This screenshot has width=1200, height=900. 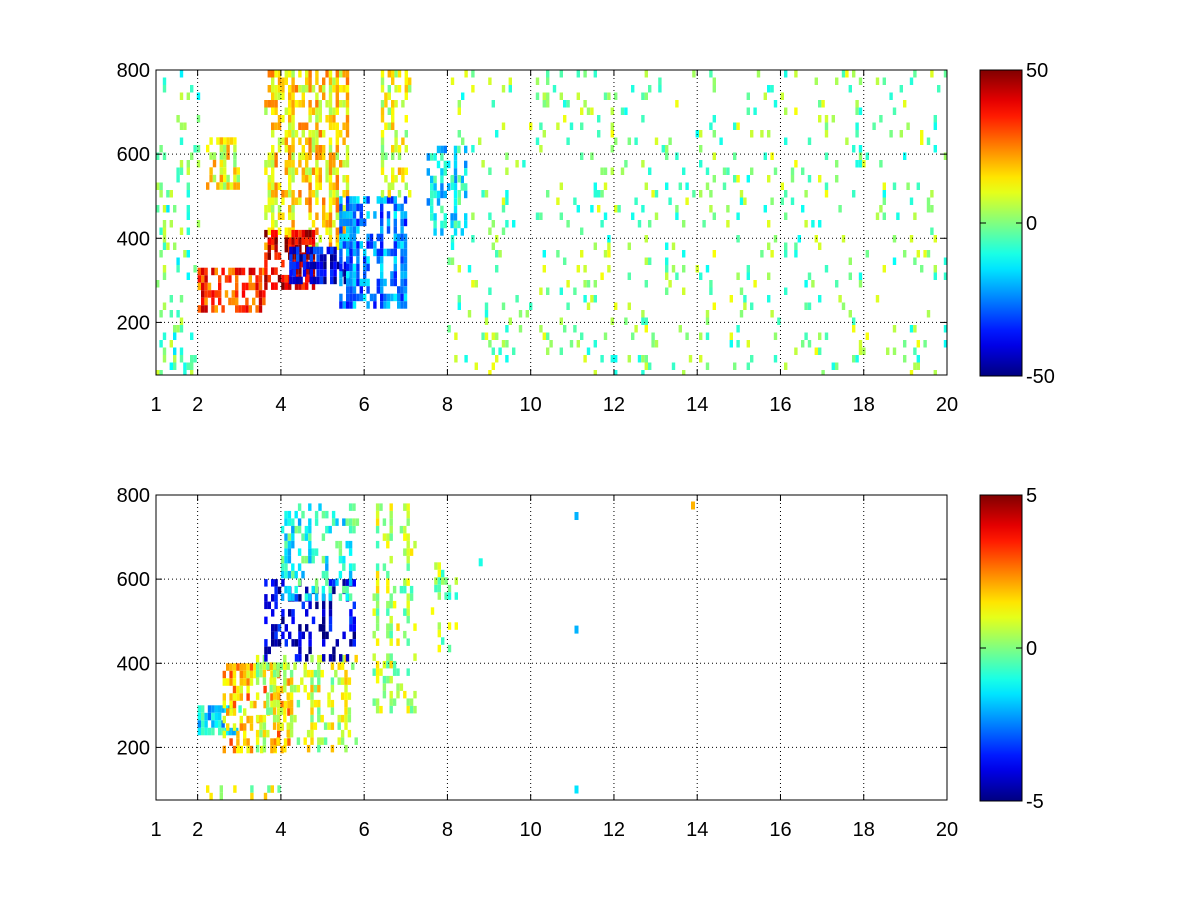 What do you see at coordinates (197, 830) in the screenshot?
I see `x-tick-label: 2` at bounding box center [197, 830].